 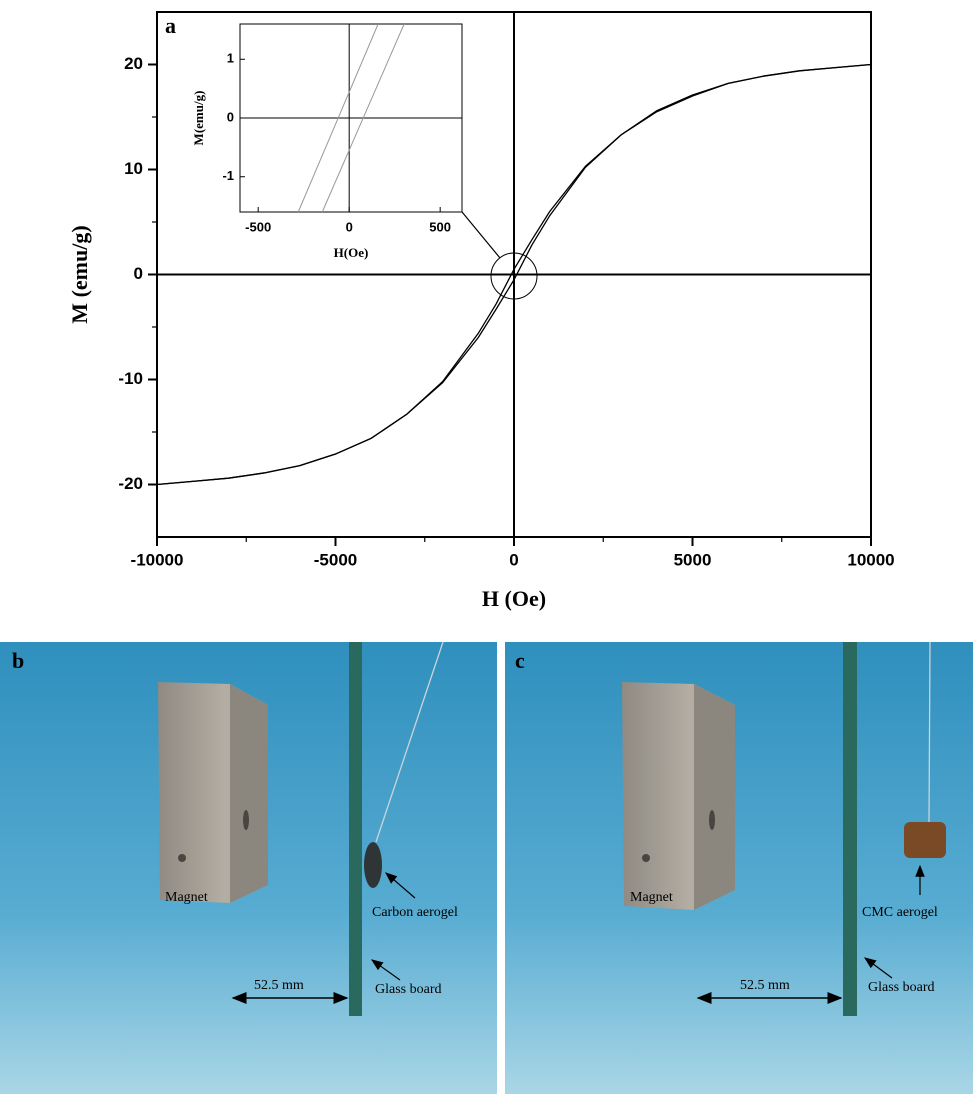 What do you see at coordinates (870, 559) in the screenshot?
I see `x-tick-label: 10000` at bounding box center [870, 559].